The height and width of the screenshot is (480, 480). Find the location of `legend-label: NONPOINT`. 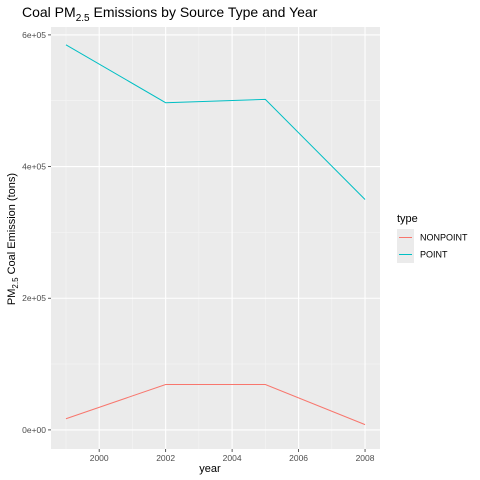

legend-label: NONPOINT is located at coordinates (444, 238).